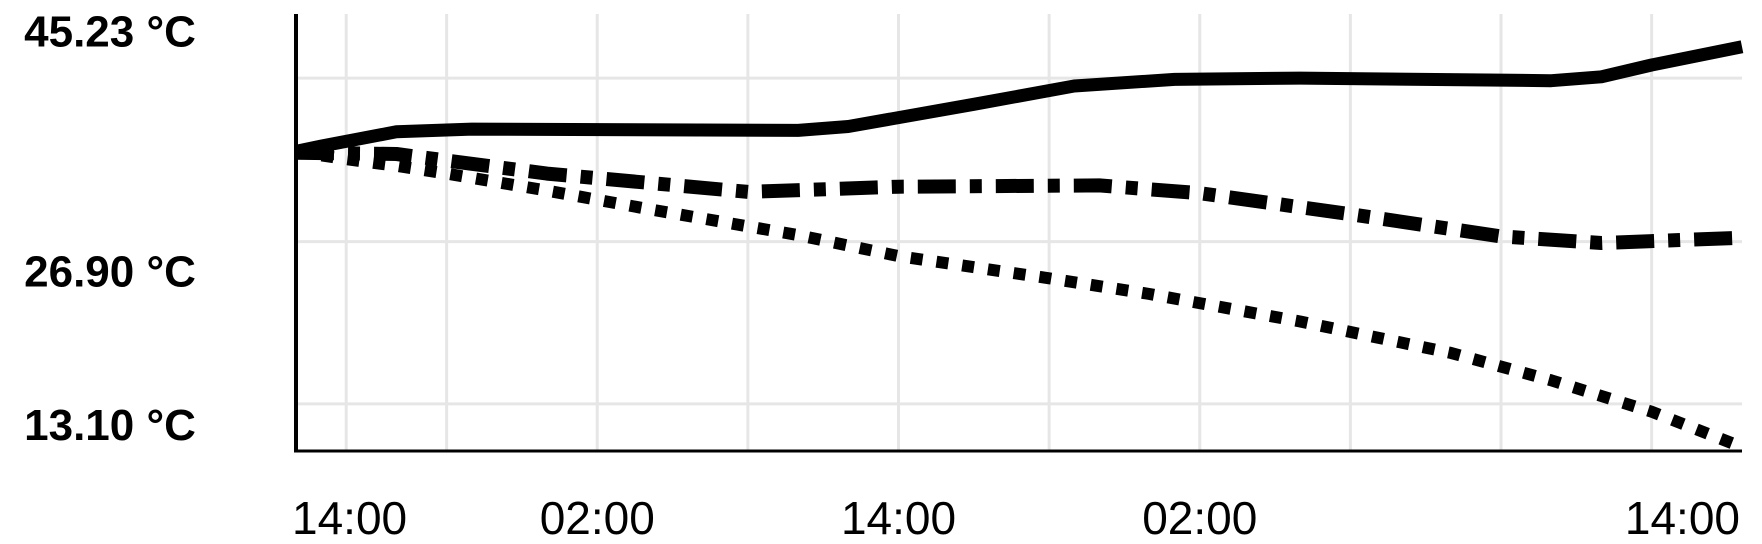 This screenshot has width=1762, height=544. Describe the element at coordinates (110, 425) in the screenshot. I see `y-tick-label: 13.10 °C` at that location.